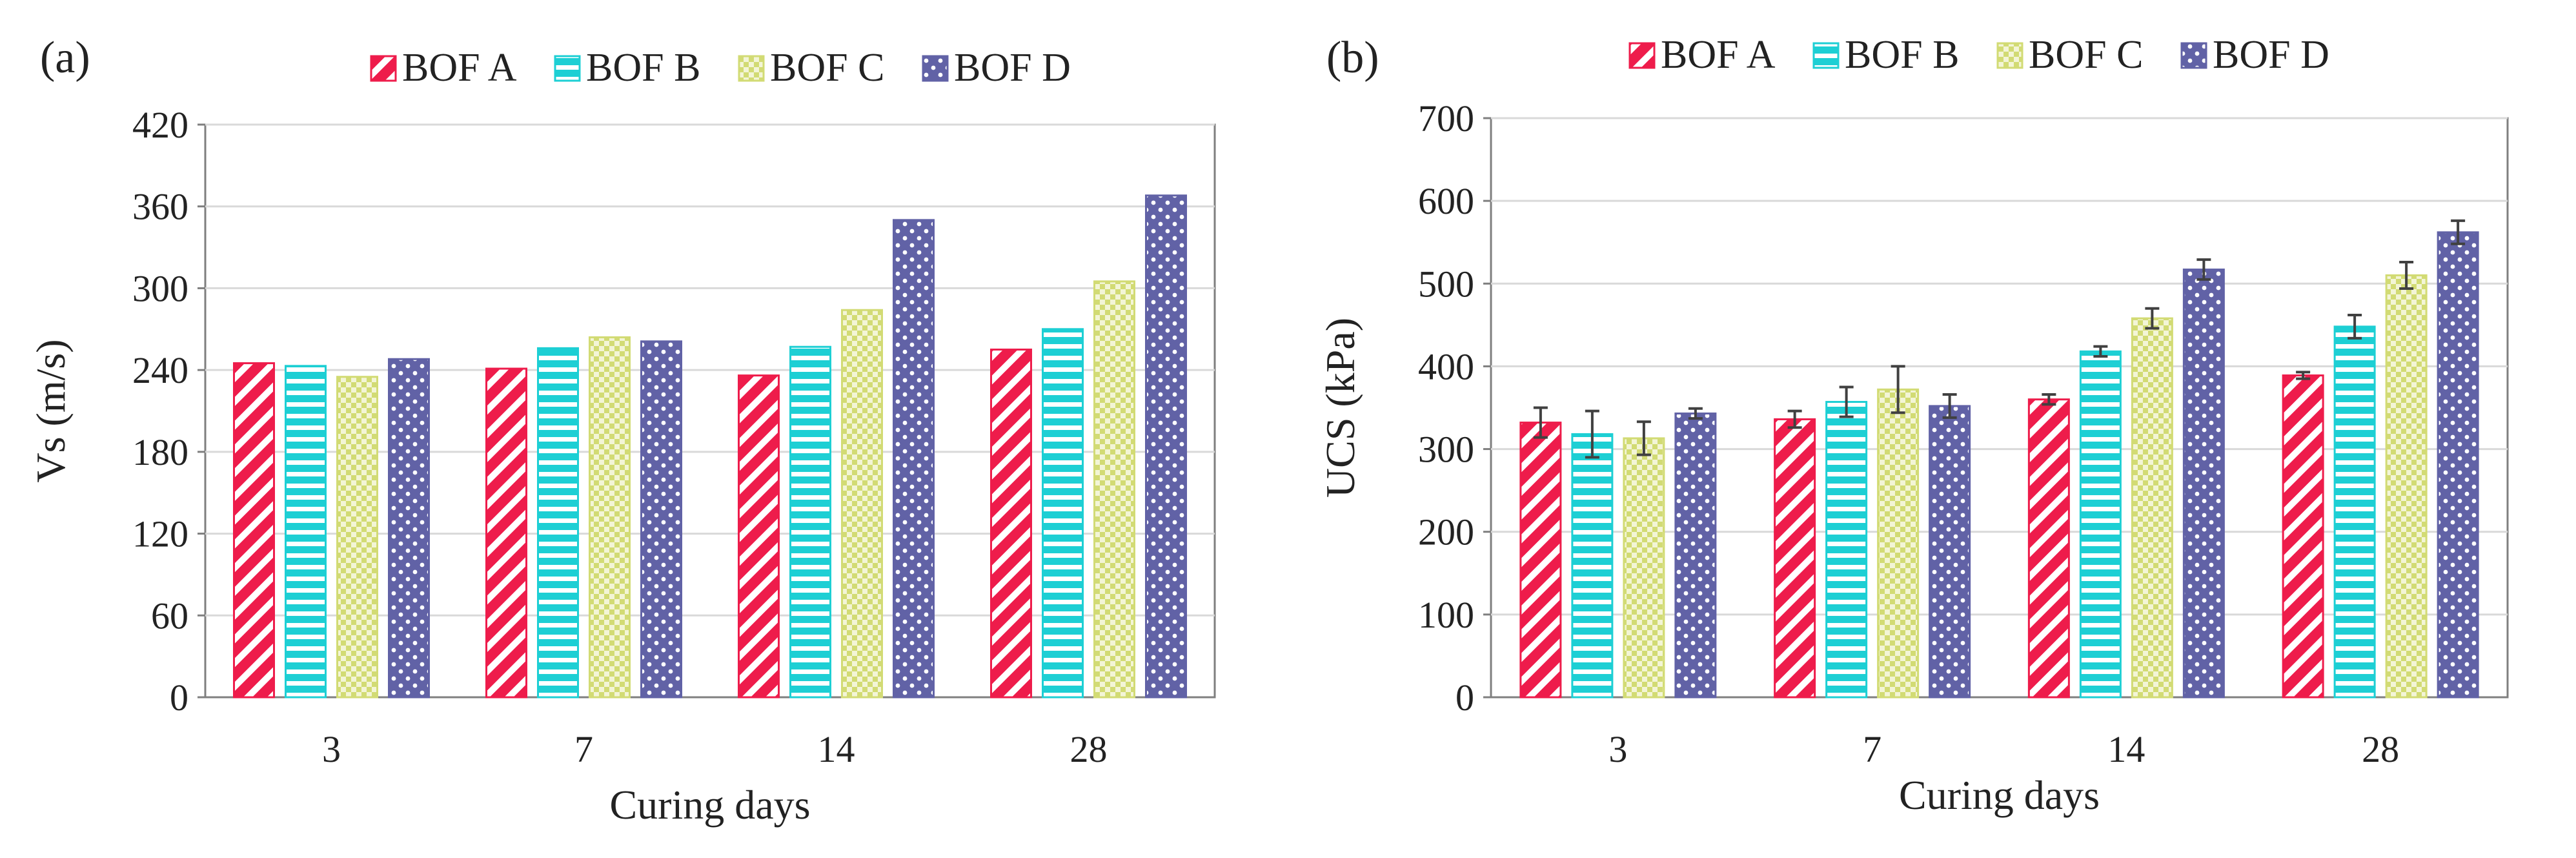 The width and height of the screenshot is (2576, 858). Describe the element at coordinates (169, 616) in the screenshot. I see `y-tick-label: 60` at that location.